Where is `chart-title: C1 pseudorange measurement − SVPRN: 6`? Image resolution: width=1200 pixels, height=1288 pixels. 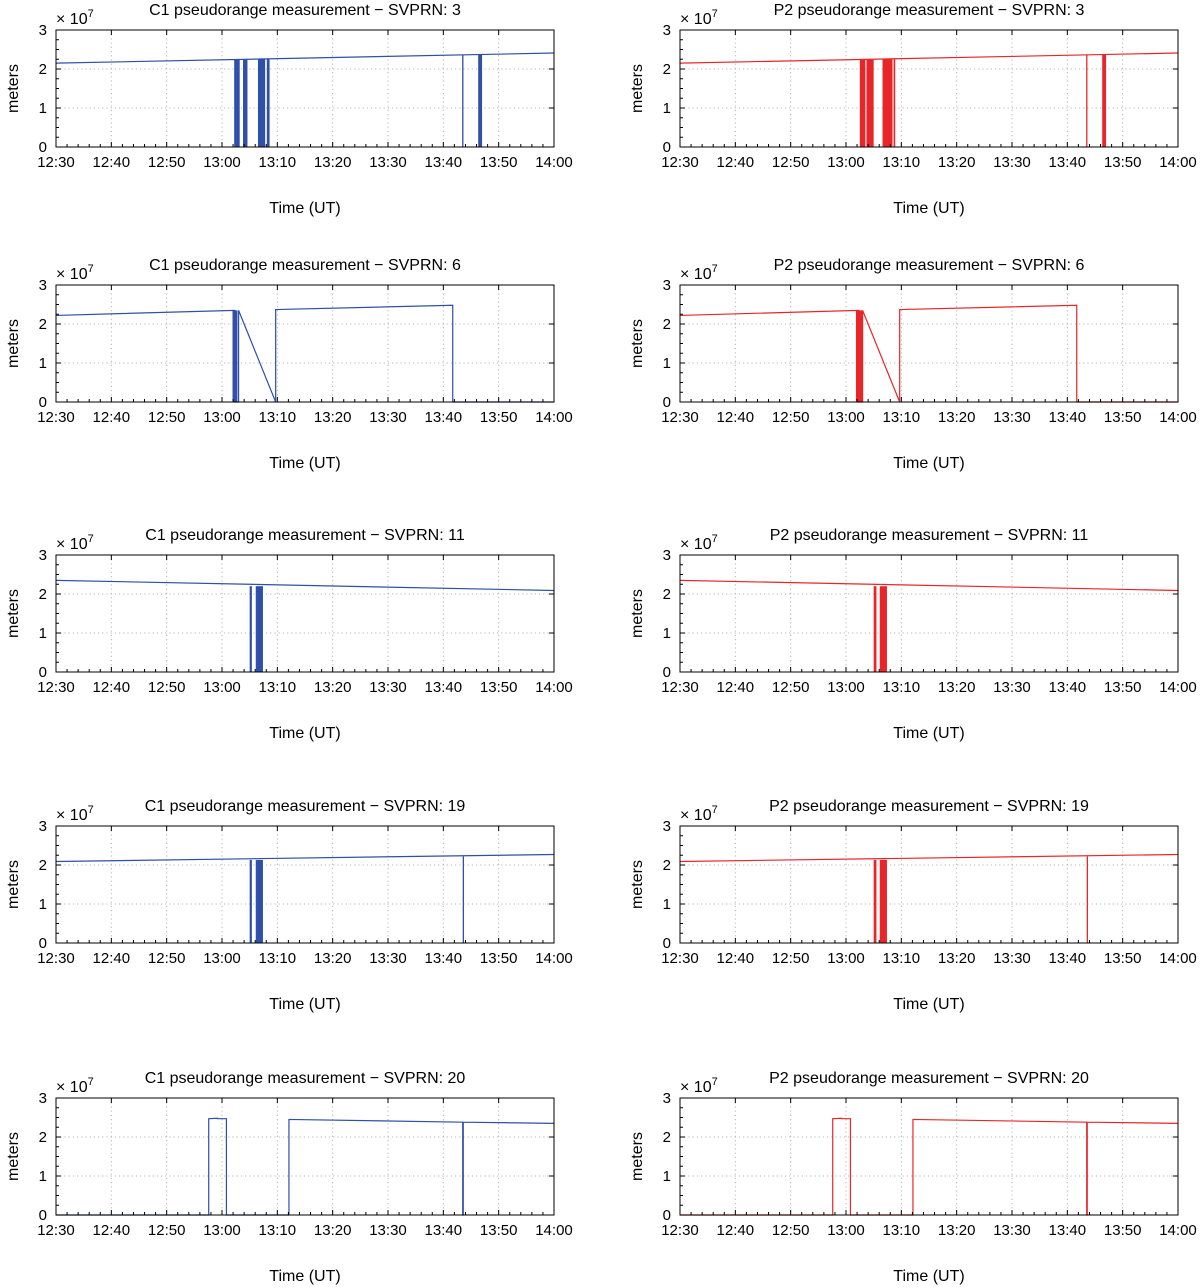 chart-title: C1 pseudorange measurement − SVPRN: 6 is located at coordinates (305, 265).